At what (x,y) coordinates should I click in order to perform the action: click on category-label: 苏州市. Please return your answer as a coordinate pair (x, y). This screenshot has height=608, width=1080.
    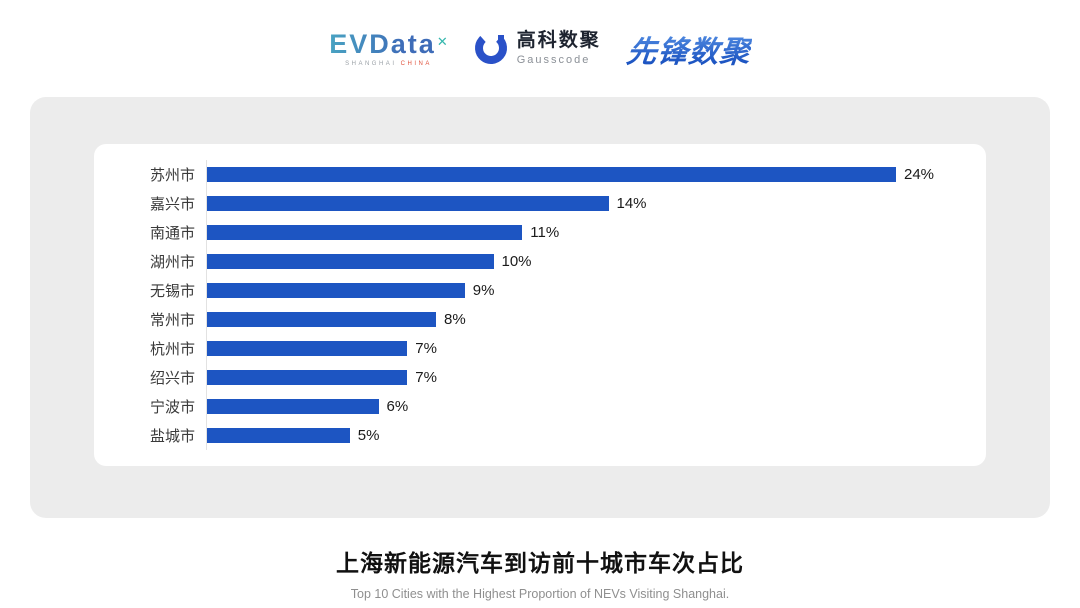
    Looking at the image, I should click on (173, 175).